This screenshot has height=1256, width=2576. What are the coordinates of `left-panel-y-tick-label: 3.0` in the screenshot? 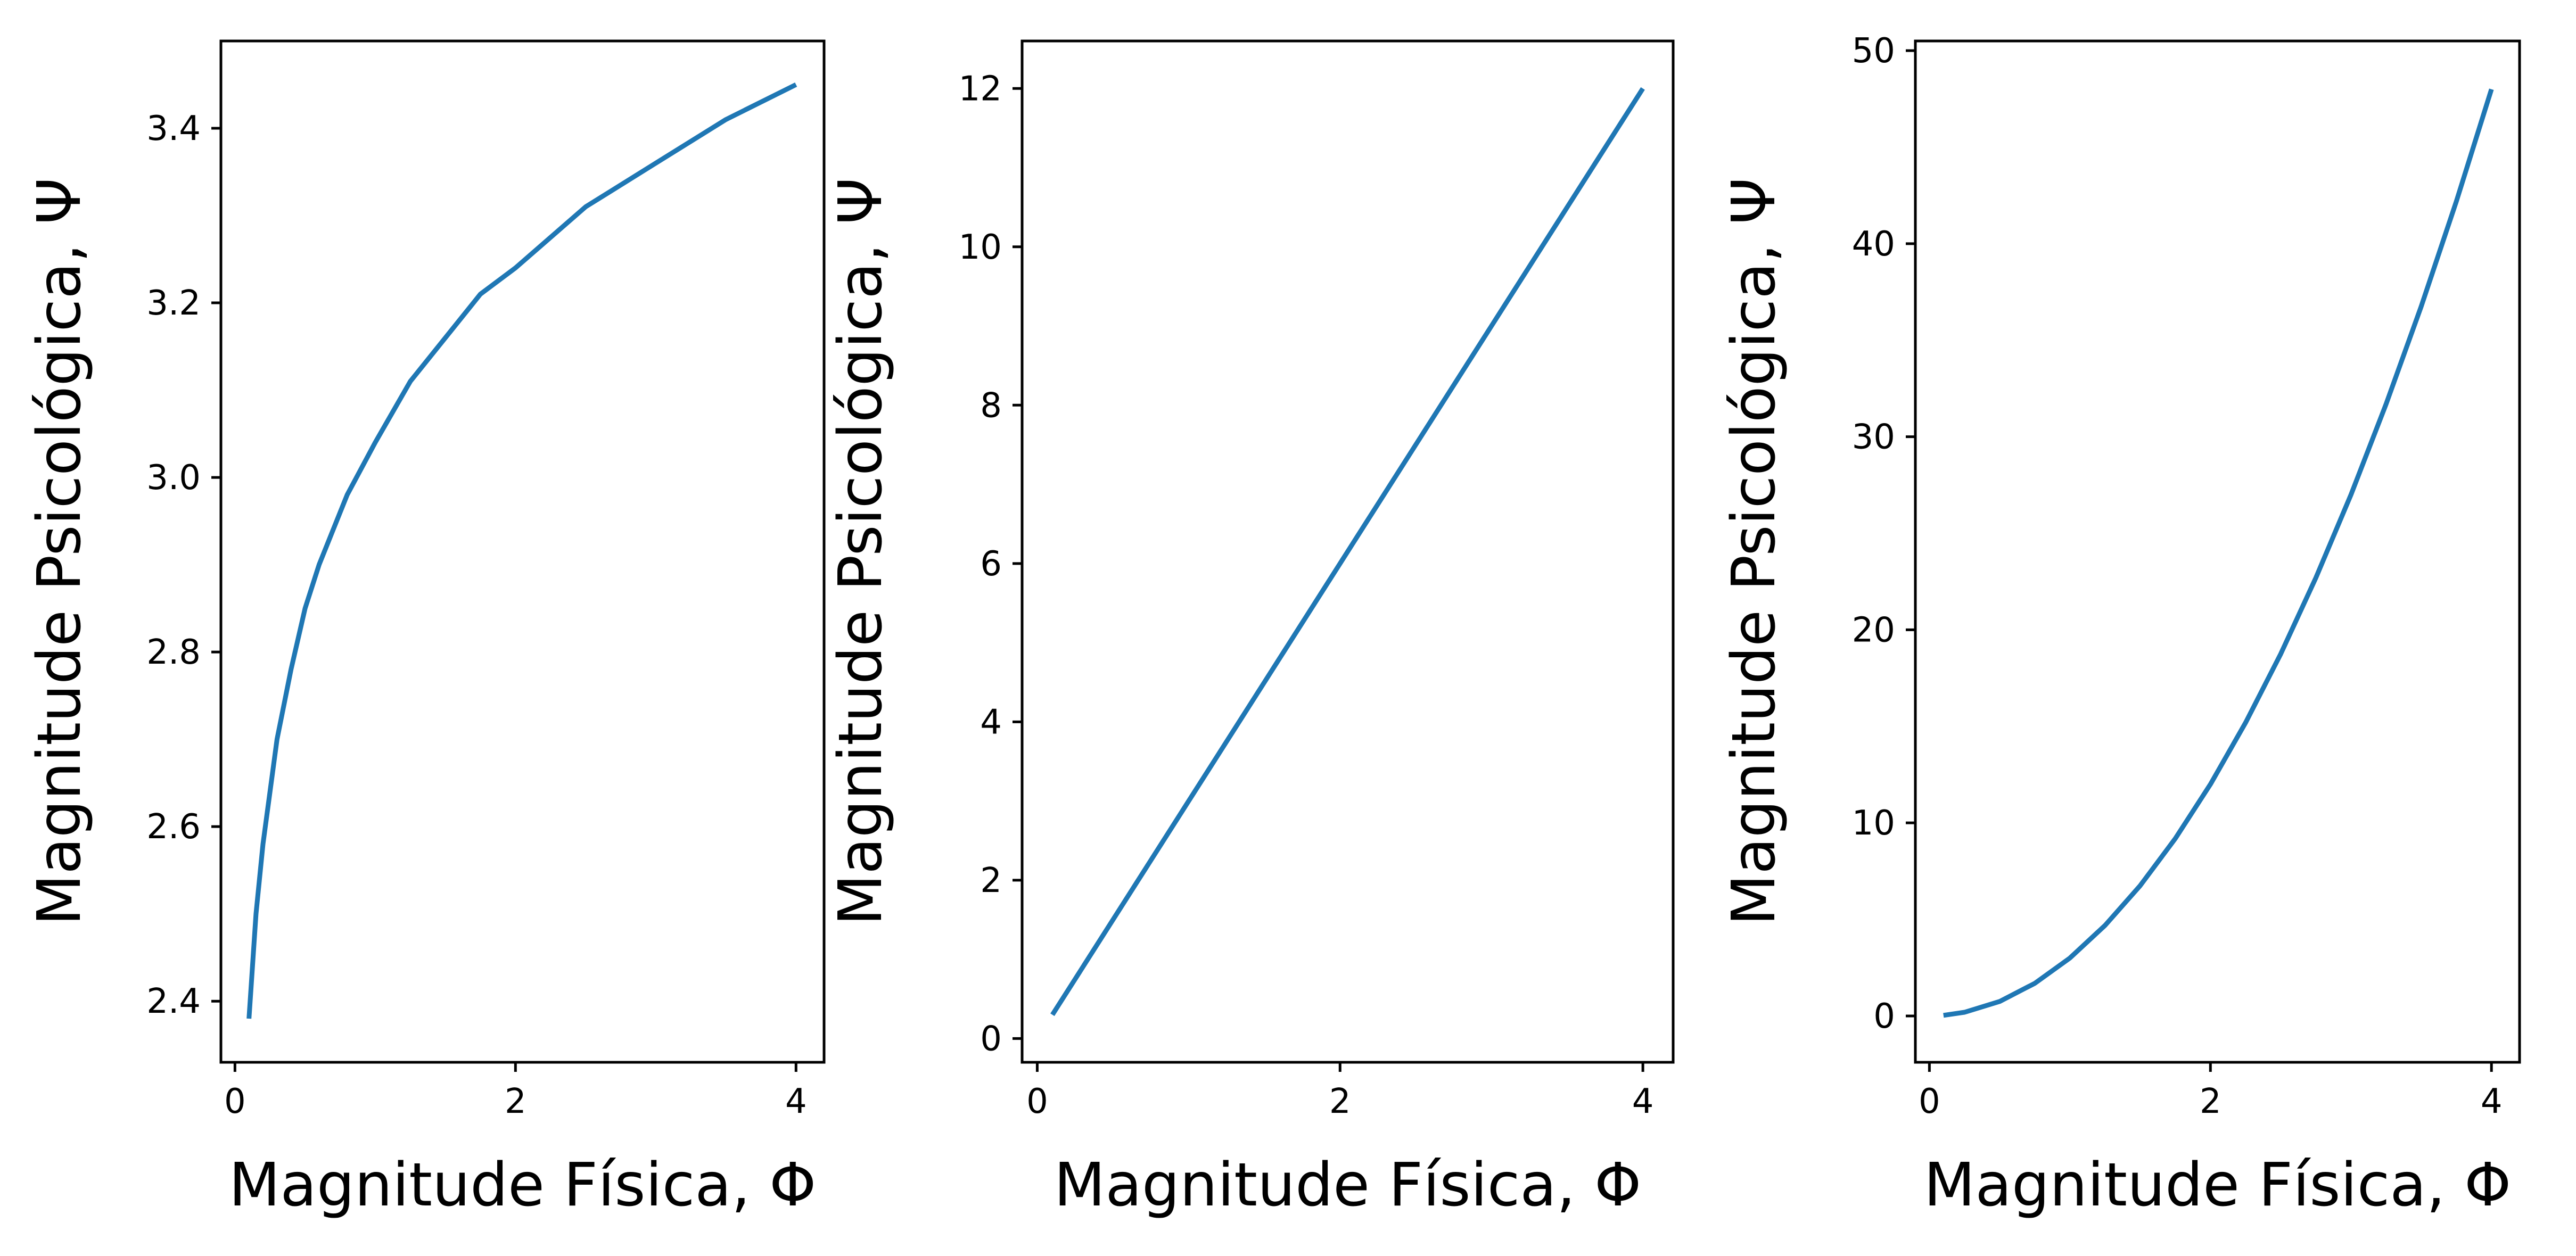 It's located at (174, 478).